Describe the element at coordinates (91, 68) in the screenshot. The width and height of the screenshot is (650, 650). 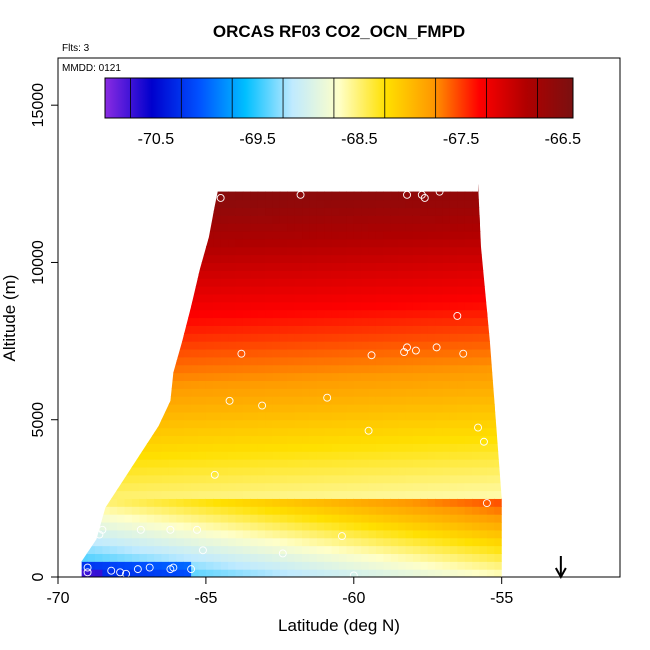
I see `date-label: MMDD: 0121` at that location.